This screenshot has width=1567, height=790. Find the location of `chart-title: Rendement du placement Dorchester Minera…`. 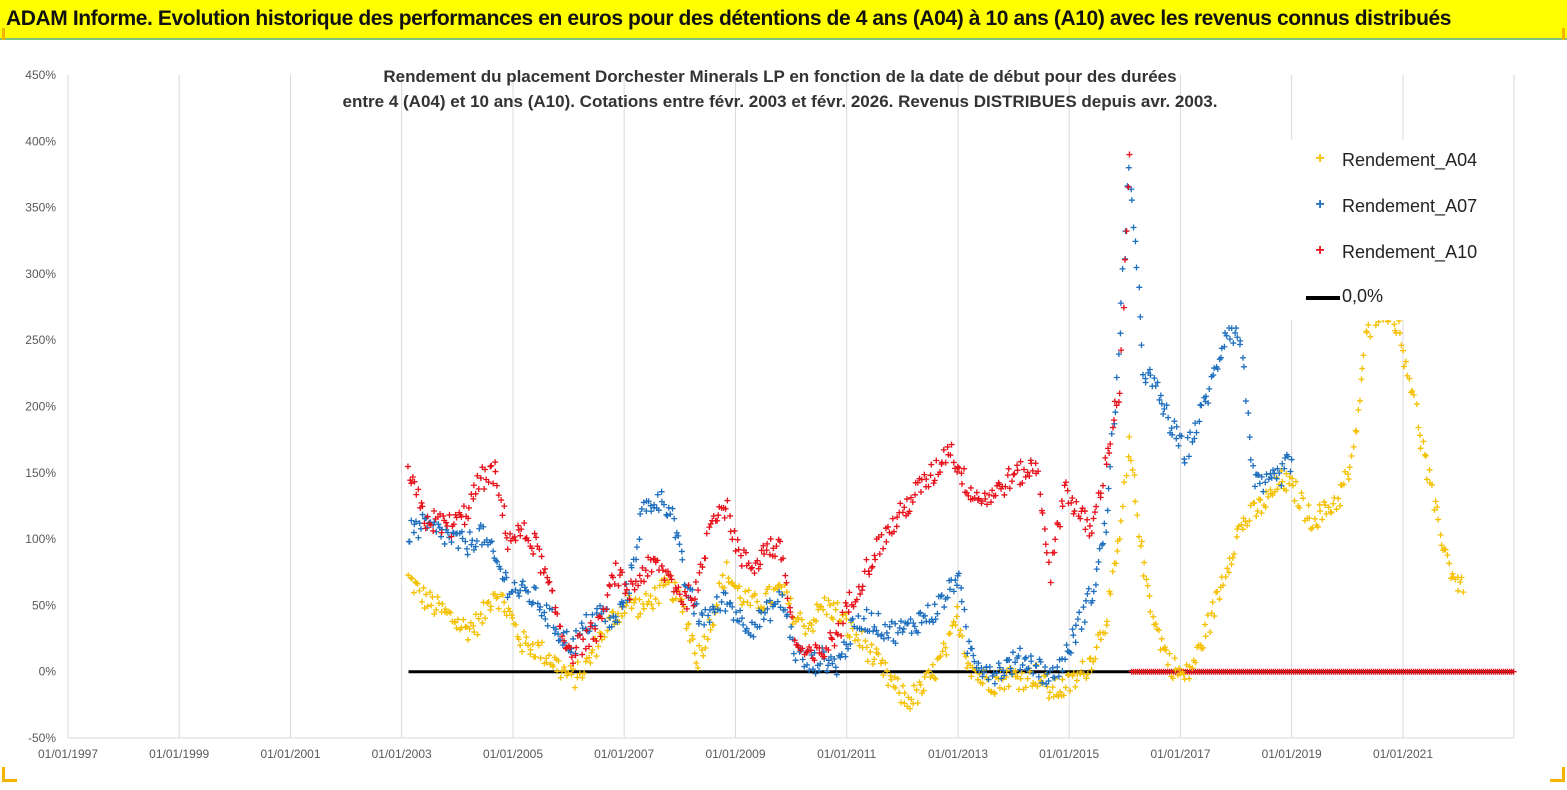

chart-title: Rendement du placement Dorchester Minera… is located at coordinates (780, 89).